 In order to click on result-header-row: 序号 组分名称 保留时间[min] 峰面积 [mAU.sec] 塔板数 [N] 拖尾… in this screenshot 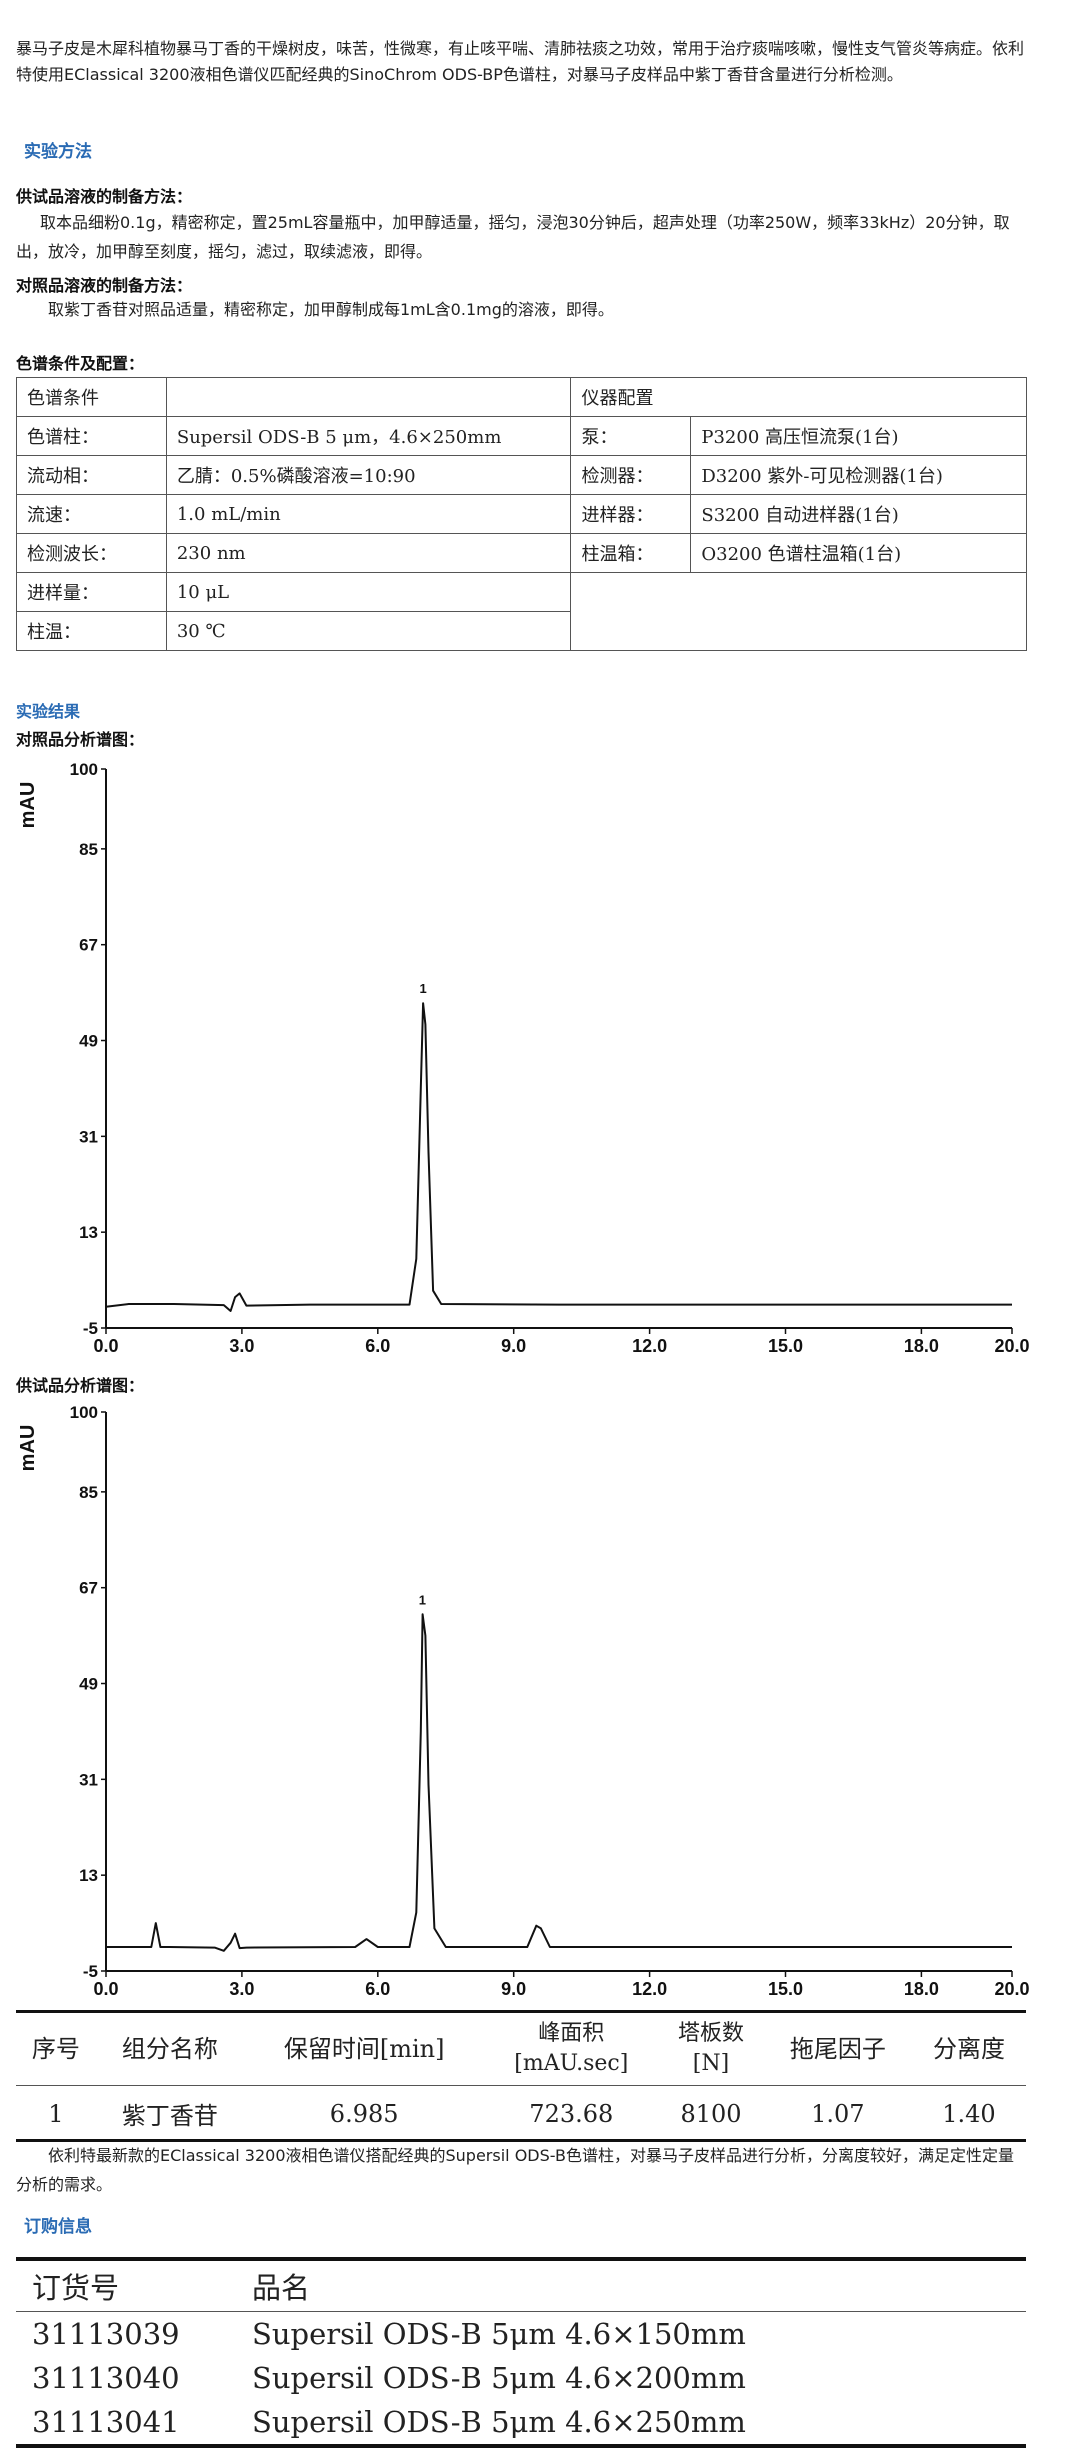, I will do `click(521, 2048)`.